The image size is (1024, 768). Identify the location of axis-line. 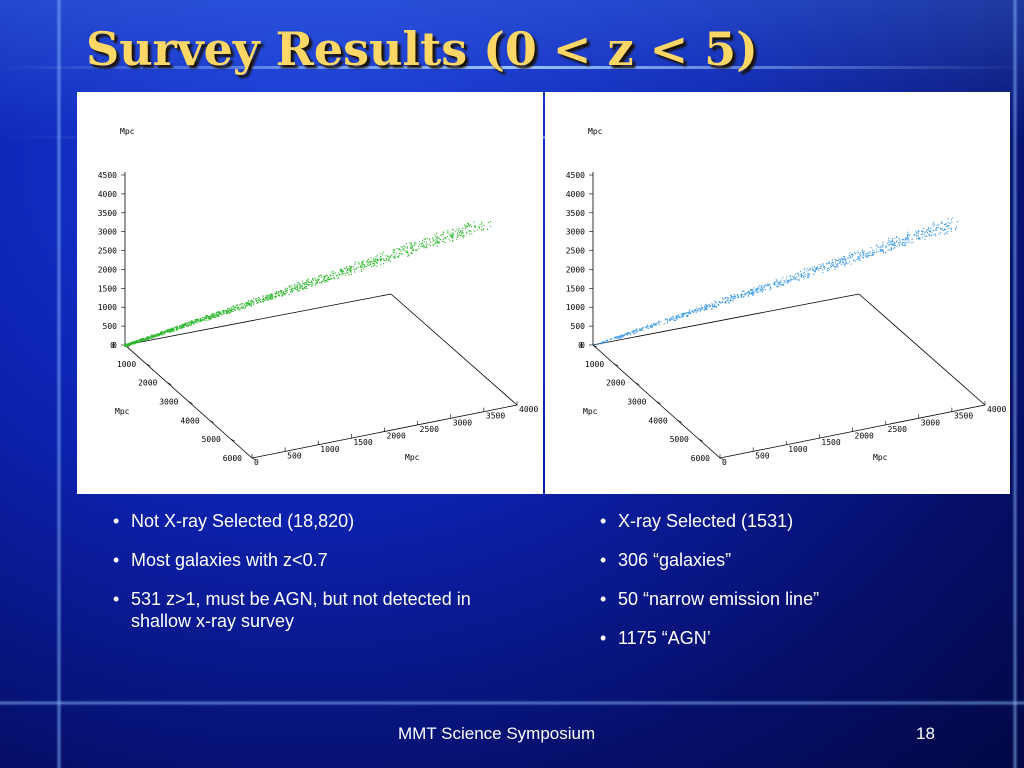
(922, 349).